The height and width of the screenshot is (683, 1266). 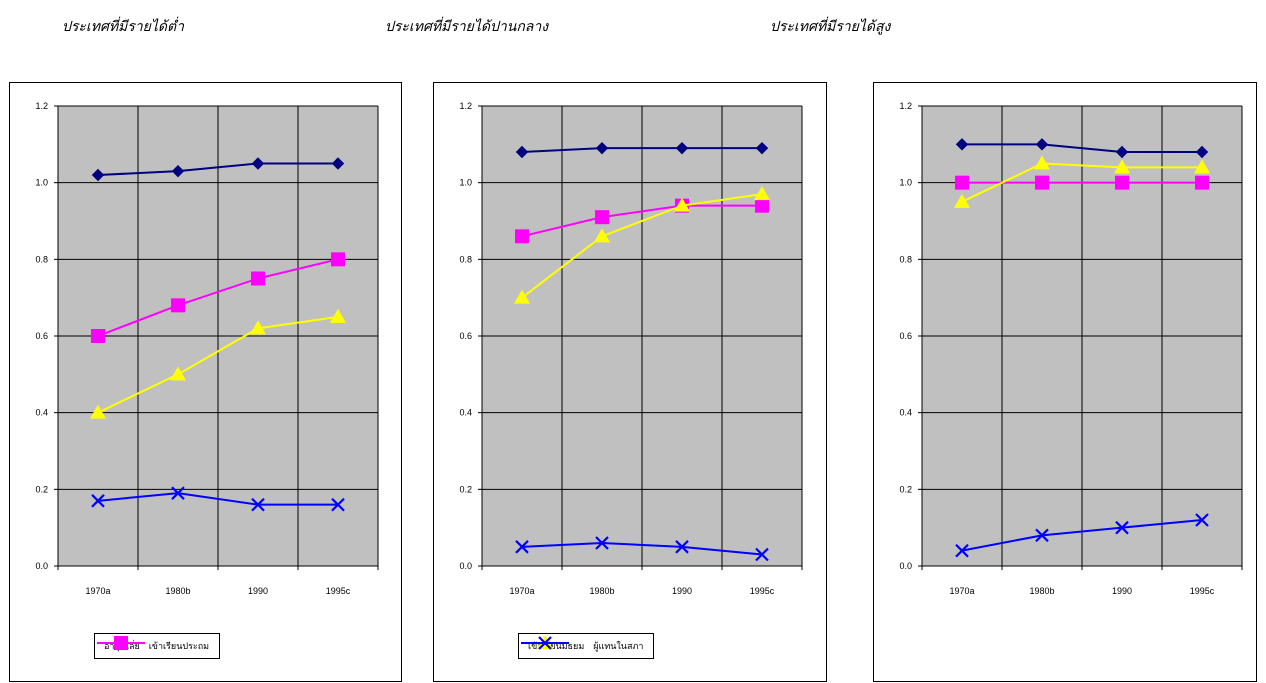 I want to click on legend-marker-square, so click(x=121, y=643).